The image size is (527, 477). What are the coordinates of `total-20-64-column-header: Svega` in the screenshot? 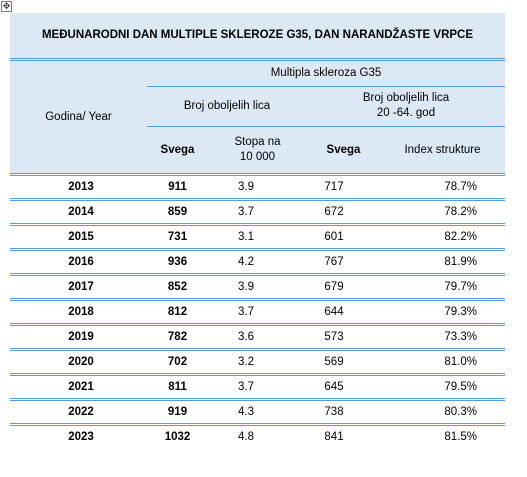 It's located at (343, 151).